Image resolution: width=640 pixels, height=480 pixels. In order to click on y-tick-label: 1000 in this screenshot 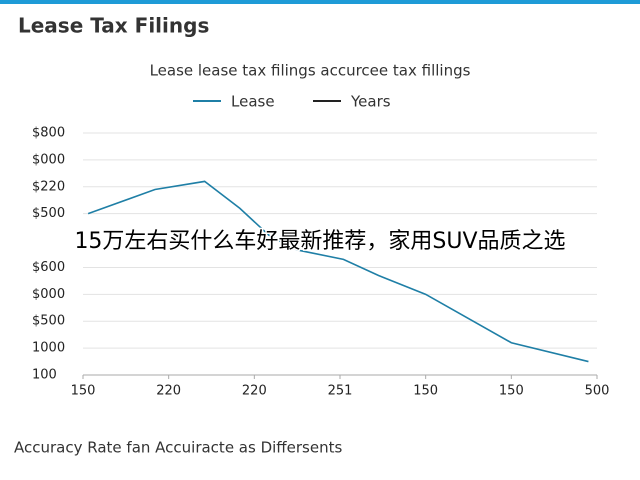, I will do `click(48, 348)`.